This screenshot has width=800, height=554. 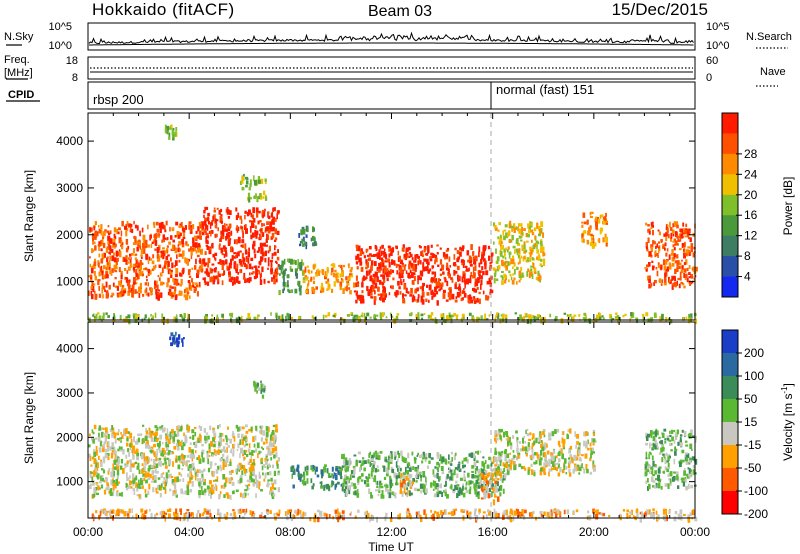 I want to click on colorbar-segment, so click(x=730, y=266).